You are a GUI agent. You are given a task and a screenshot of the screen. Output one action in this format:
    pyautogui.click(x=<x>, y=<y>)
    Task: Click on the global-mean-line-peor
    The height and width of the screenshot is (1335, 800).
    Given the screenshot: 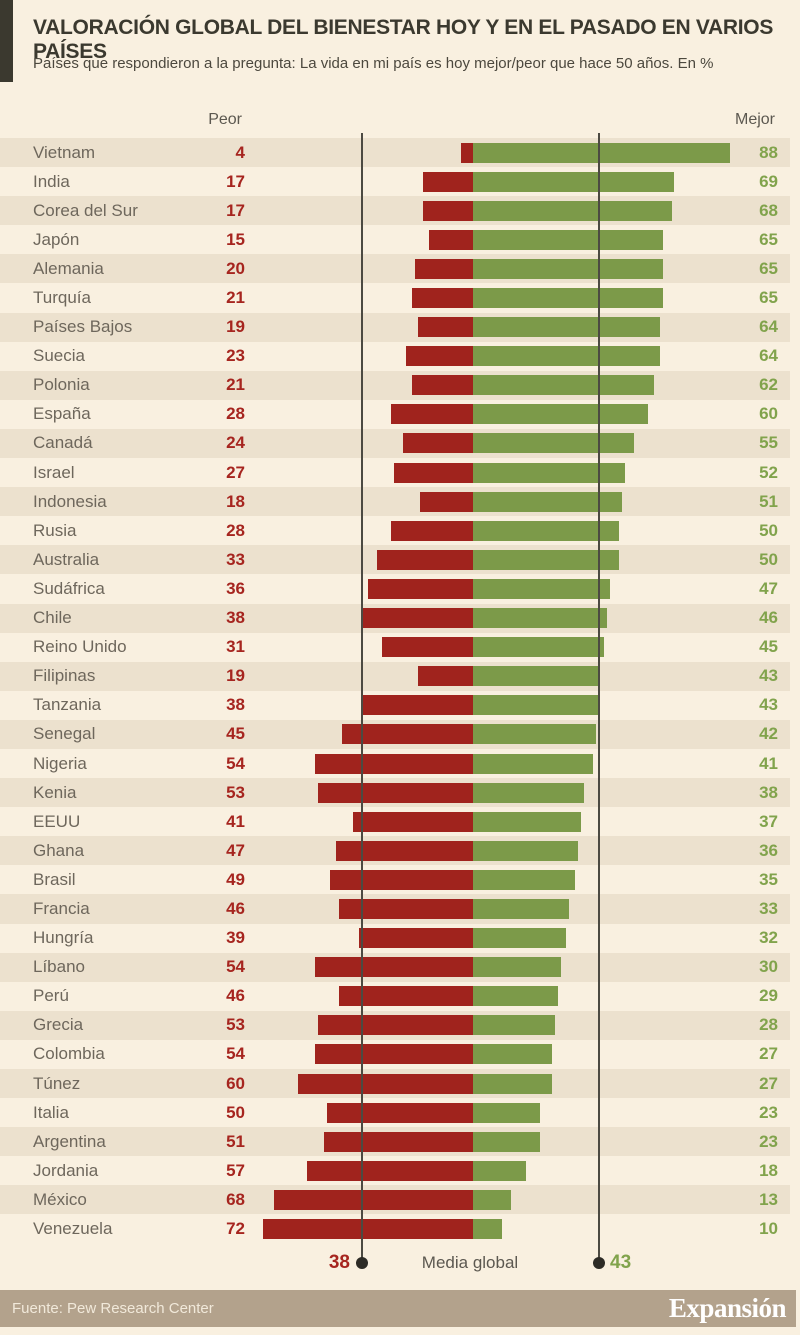 What is the action you would take?
    pyautogui.click(x=362, y=698)
    